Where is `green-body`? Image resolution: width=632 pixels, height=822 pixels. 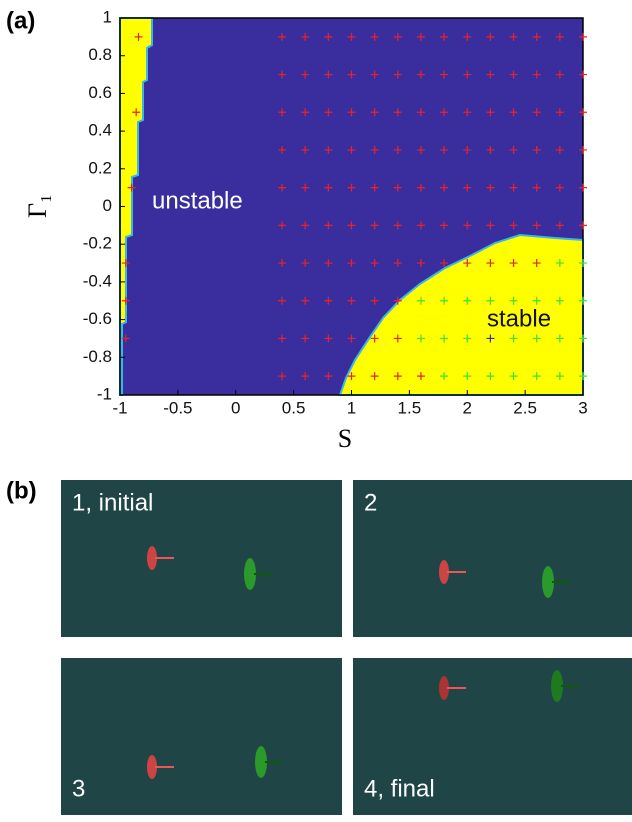
green-body is located at coordinates (557, 686).